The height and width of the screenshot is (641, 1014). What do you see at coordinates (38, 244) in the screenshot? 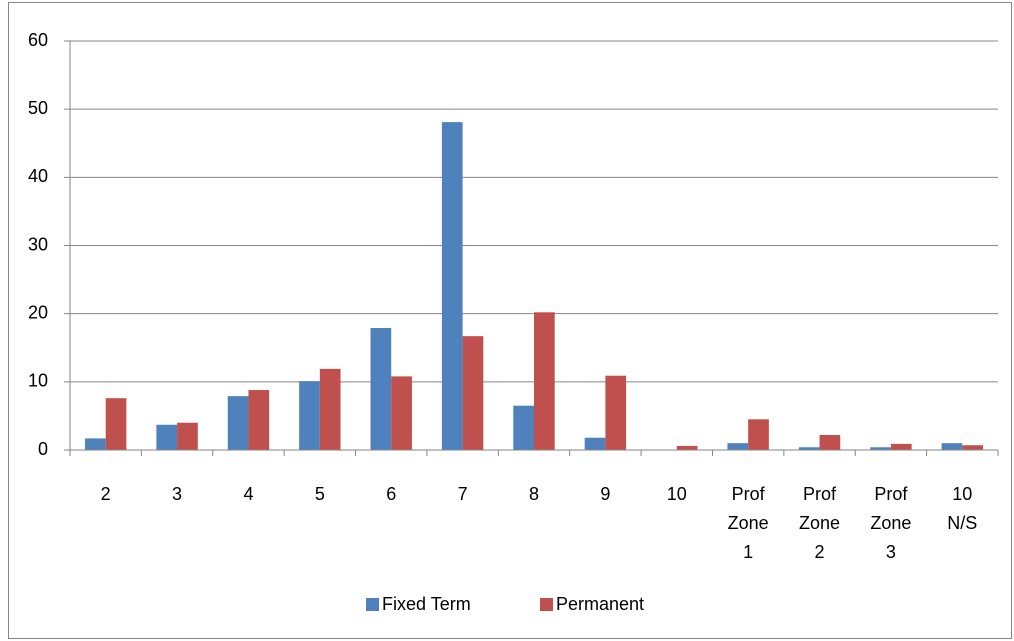
I see `y-tick-label: 30` at bounding box center [38, 244].